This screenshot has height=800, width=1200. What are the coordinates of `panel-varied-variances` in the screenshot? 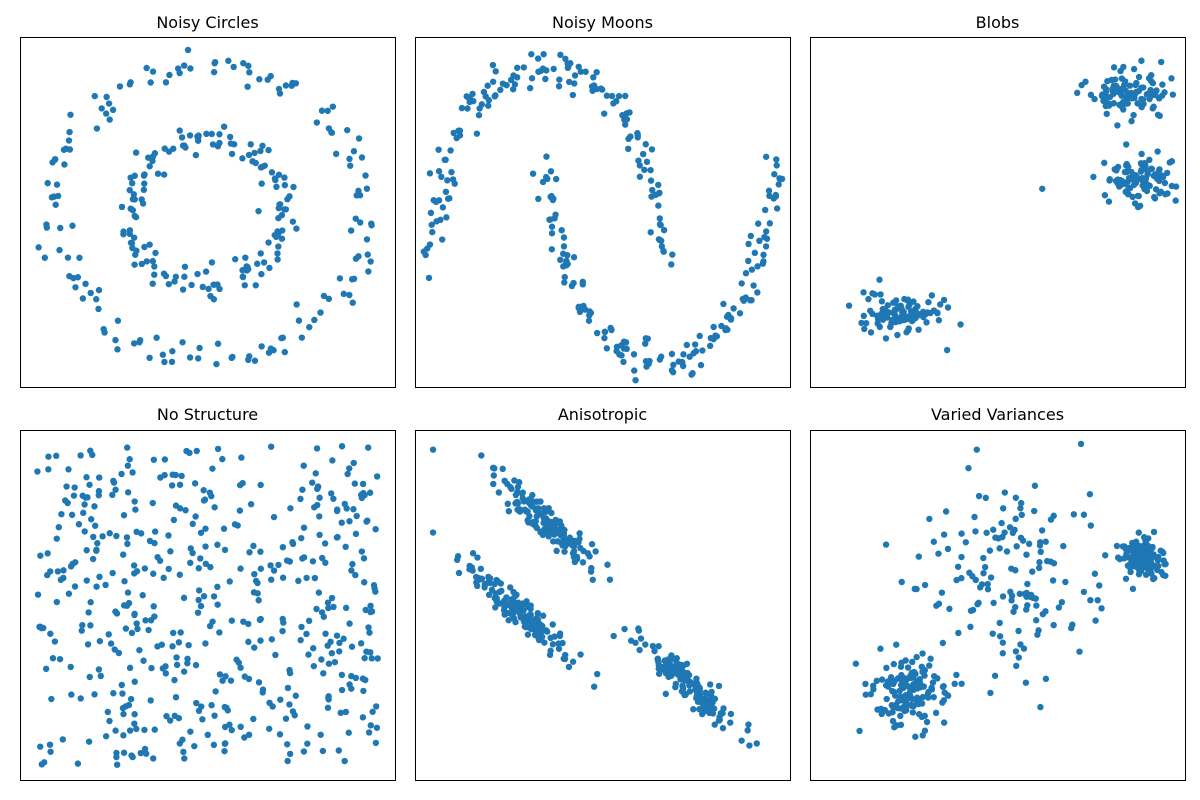 It's located at (1010, 590).